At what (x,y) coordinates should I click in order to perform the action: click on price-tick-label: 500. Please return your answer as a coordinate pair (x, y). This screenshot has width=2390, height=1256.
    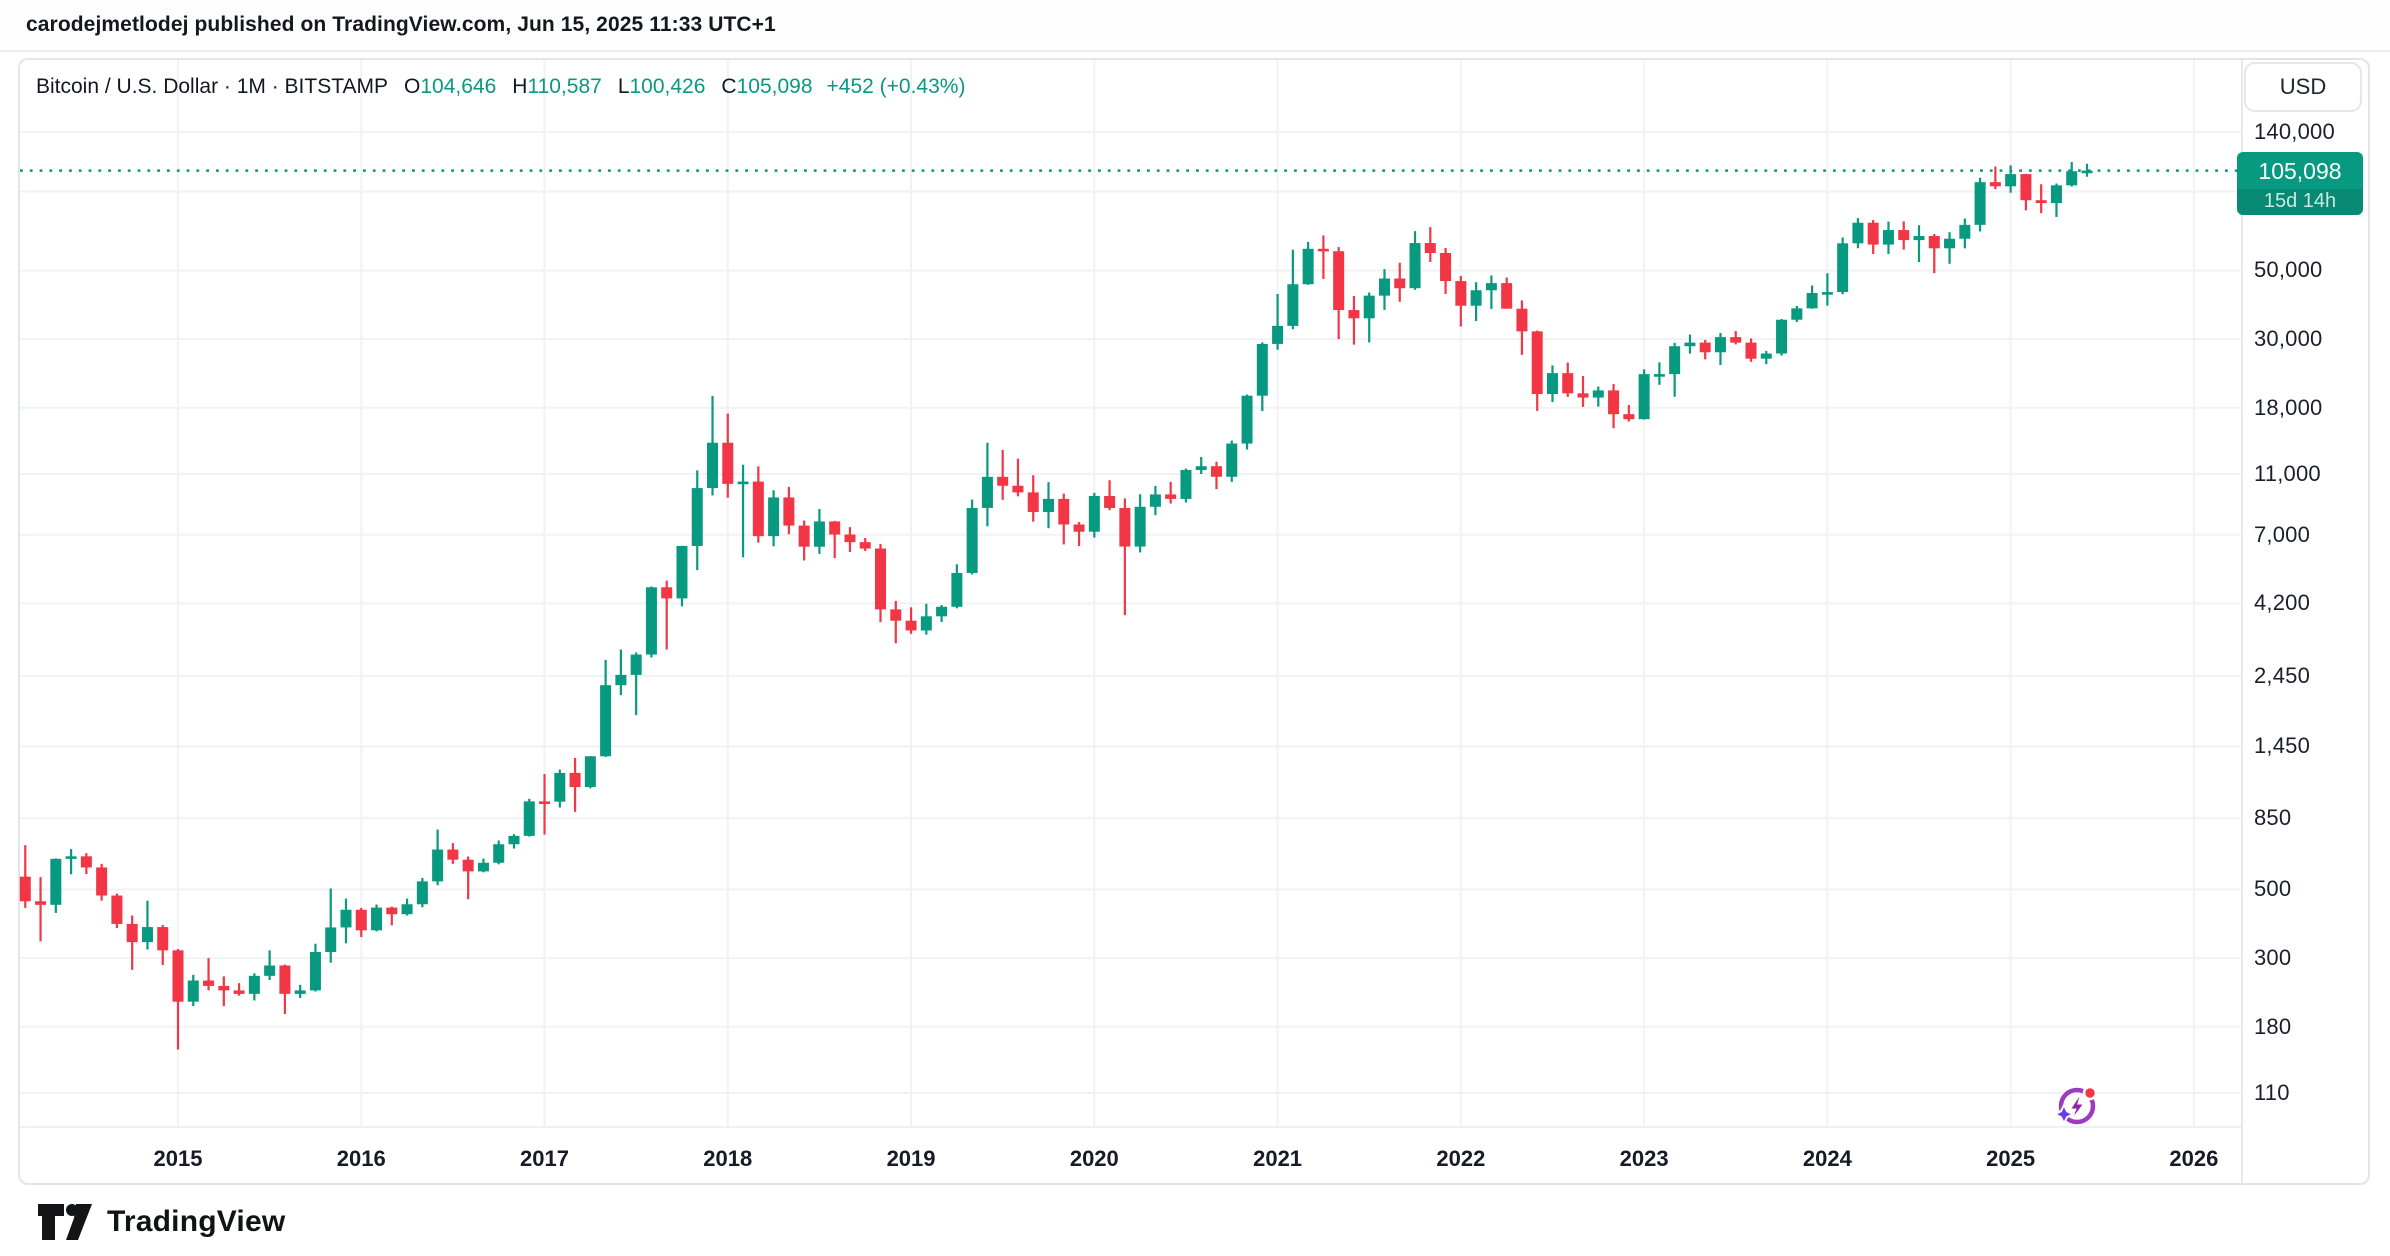
    Looking at the image, I should click on (2273, 889).